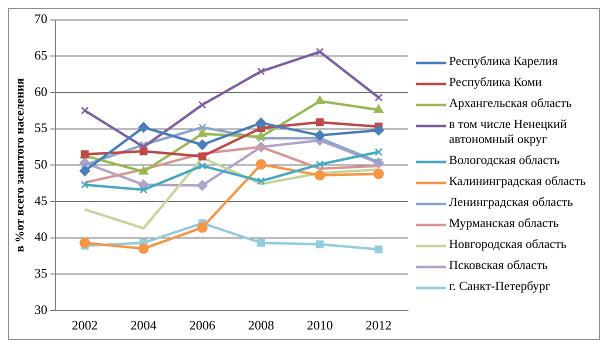 Image resolution: width=606 pixels, height=347 pixels. Describe the element at coordinates (508, 132) in the screenshot. I see `legend-label: в том числе Ненецкий автономный округ` at that location.